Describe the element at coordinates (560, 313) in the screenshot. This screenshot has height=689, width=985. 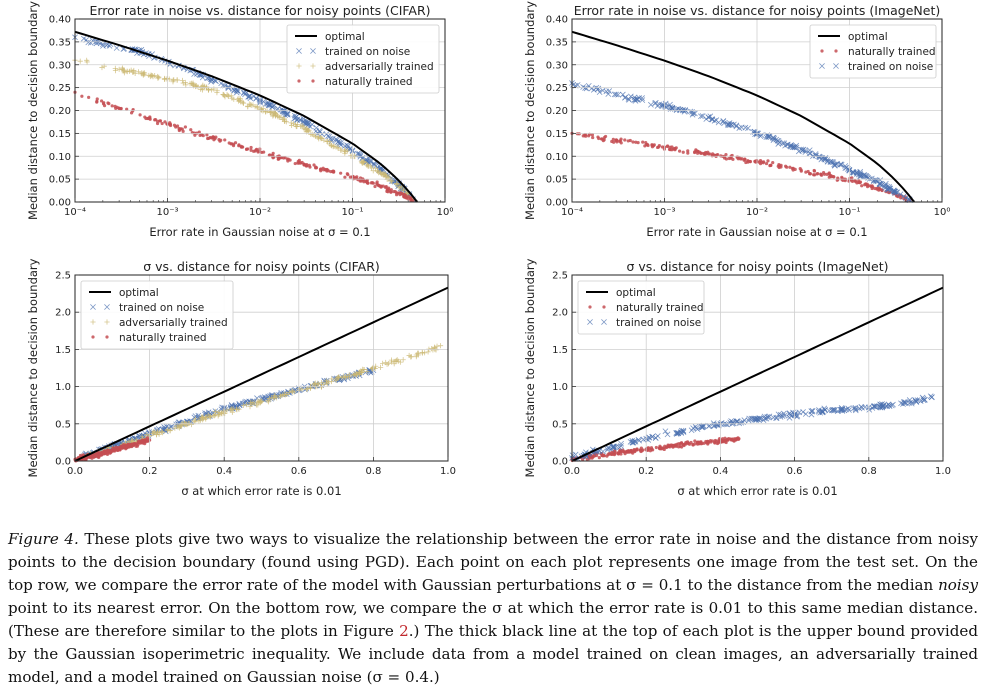
I see `y-tick-label: 2.0` at that location.